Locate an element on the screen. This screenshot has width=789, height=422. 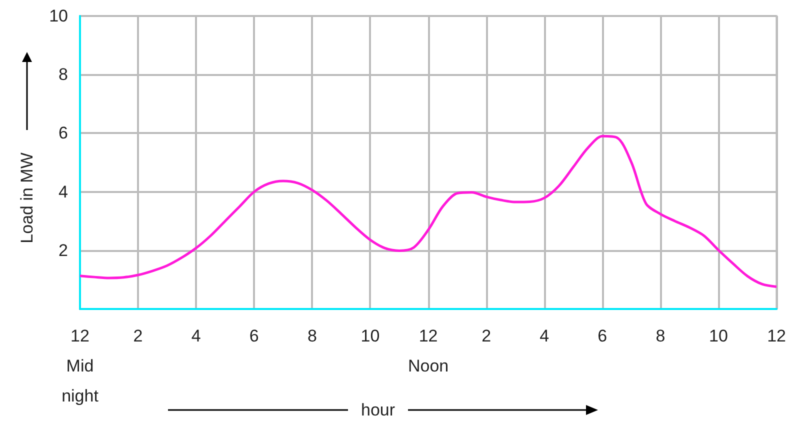
x-tick-label: 12 Noon is located at coordinates (428, 351).